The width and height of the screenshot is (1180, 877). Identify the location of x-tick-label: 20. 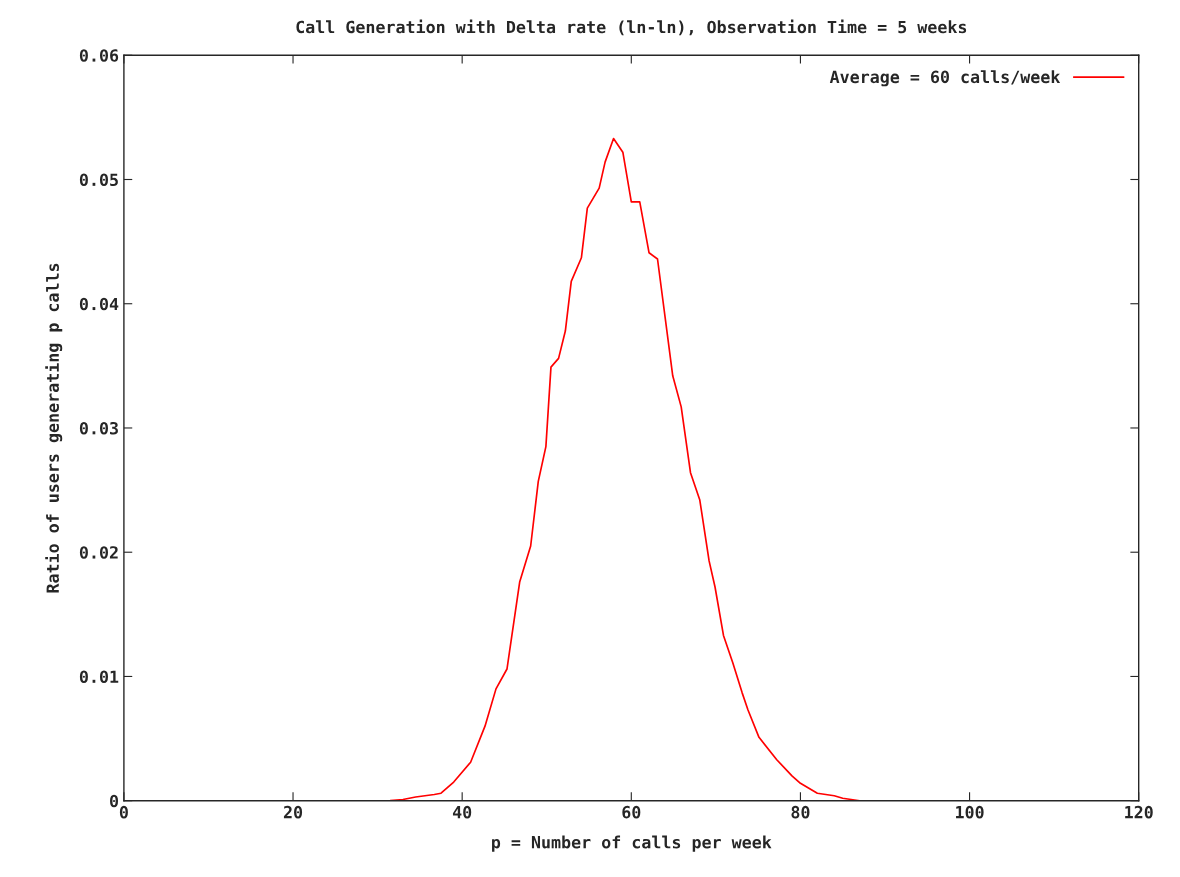
(293, 812).